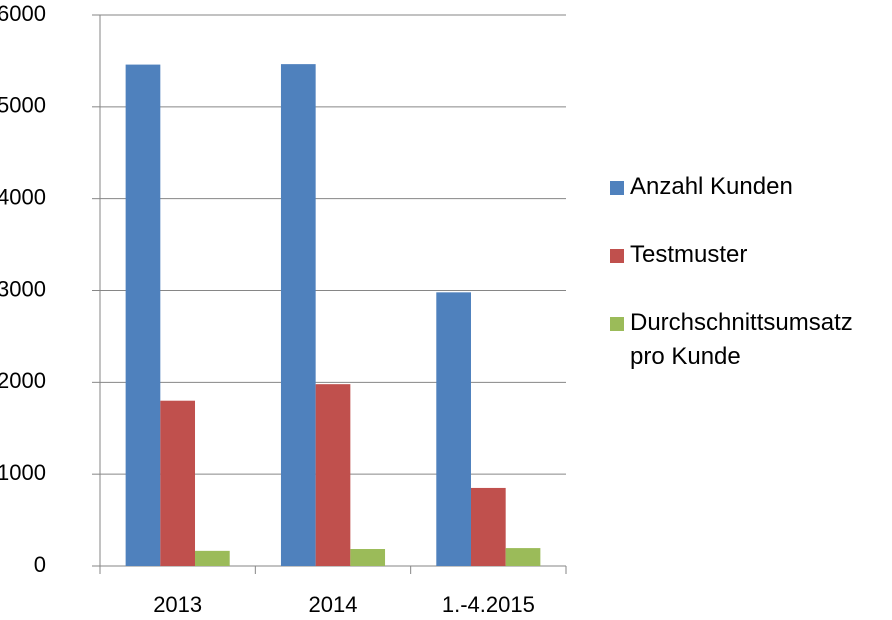  What do you see at coordinates (689, 254) in the screenshot?
I see `legend-label: Testmuster` at bounding box center [689, 254].